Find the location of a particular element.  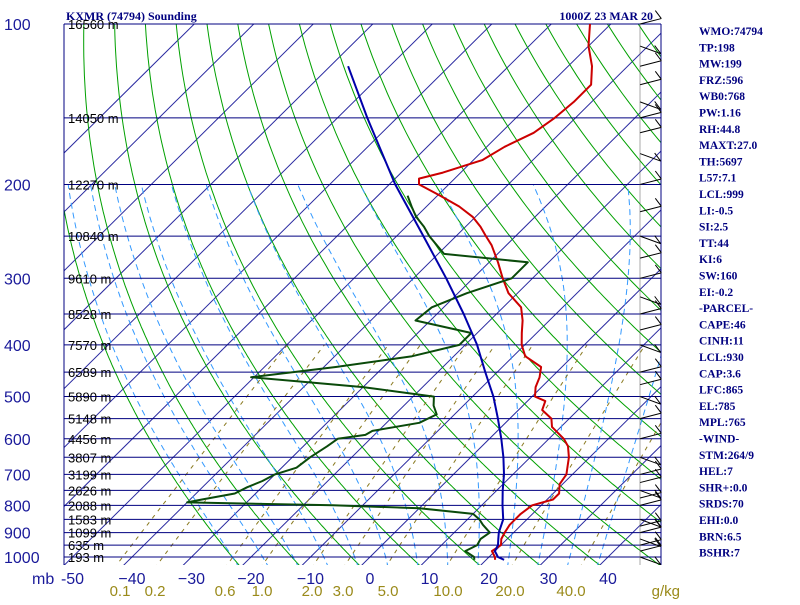

sounding-index: SHR+:0.0 is located at coordinates (723, 488).